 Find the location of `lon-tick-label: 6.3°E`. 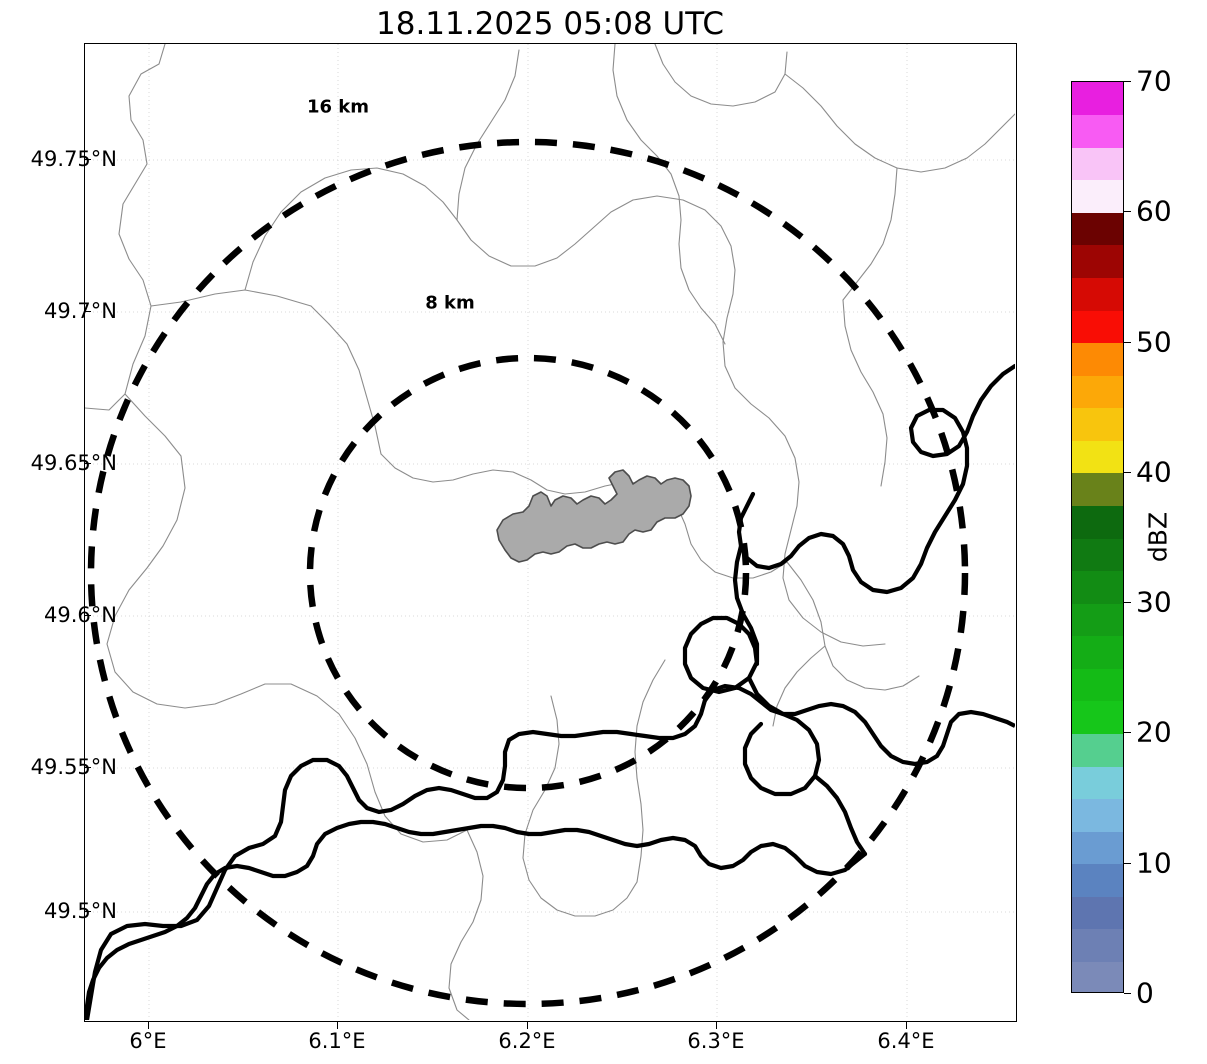

lon-tick-label: 6.3°E is located at coordinates (716, 1041).